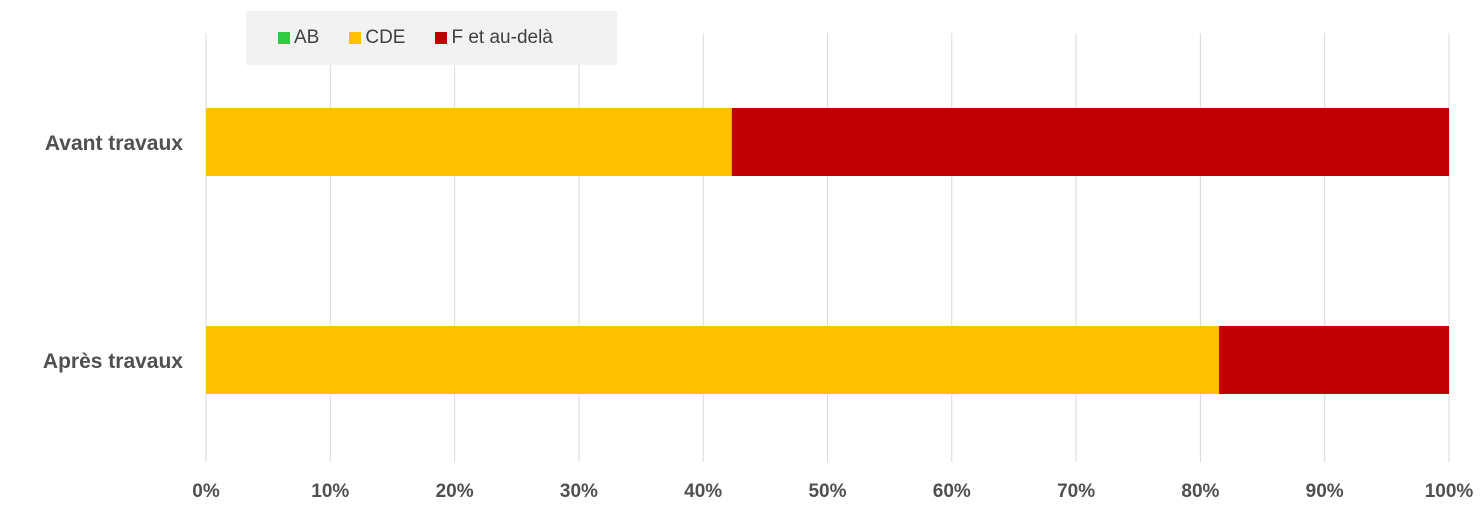 The height and width of the screenshot is (507, 1481). I want to click on legend-label: F et au-delà, so click(502, 37).